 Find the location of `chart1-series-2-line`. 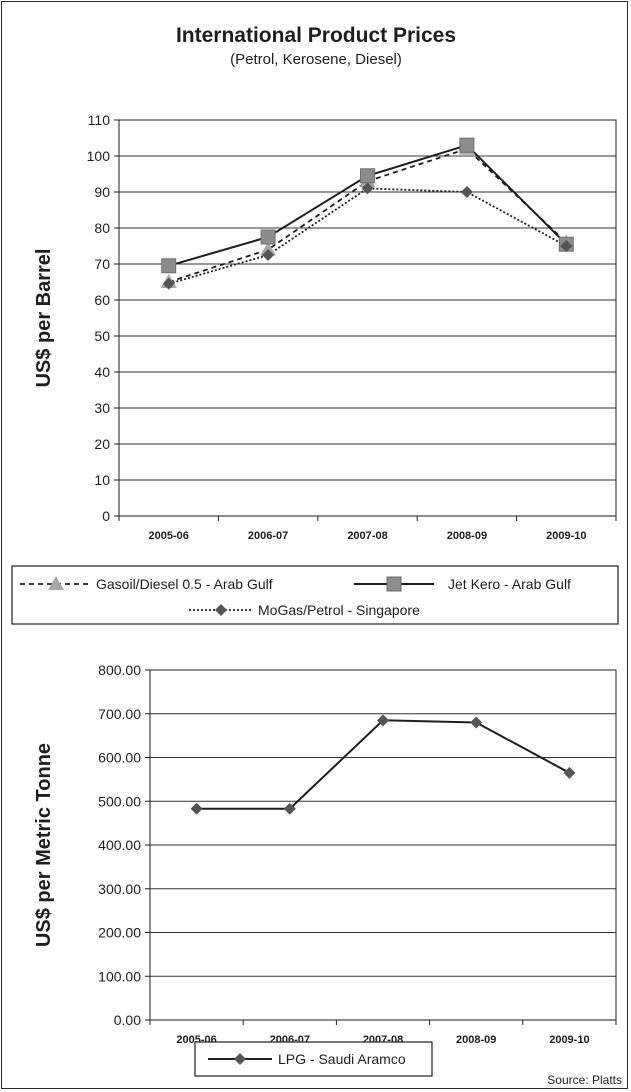

chart1-series-2-line is located at coordinates (367, 236).